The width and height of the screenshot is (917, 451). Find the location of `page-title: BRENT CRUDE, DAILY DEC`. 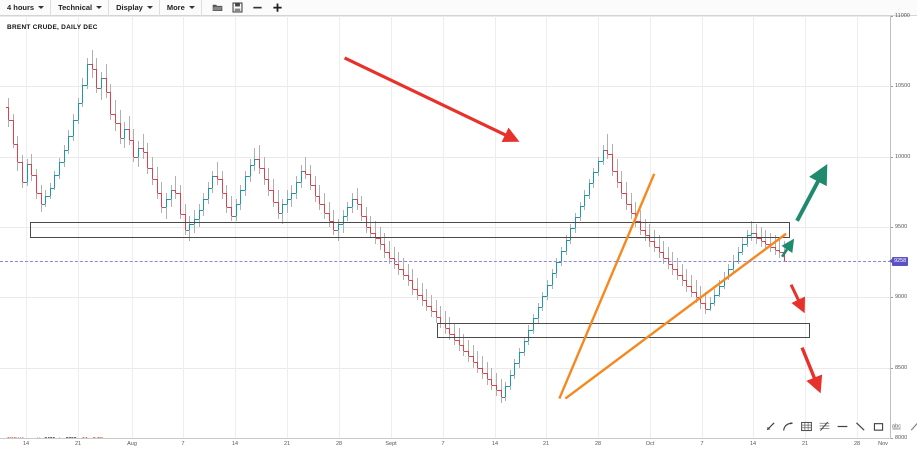

page-title: BRENT CRUDE, DAILY DEC is located at coordinates (52, 27).